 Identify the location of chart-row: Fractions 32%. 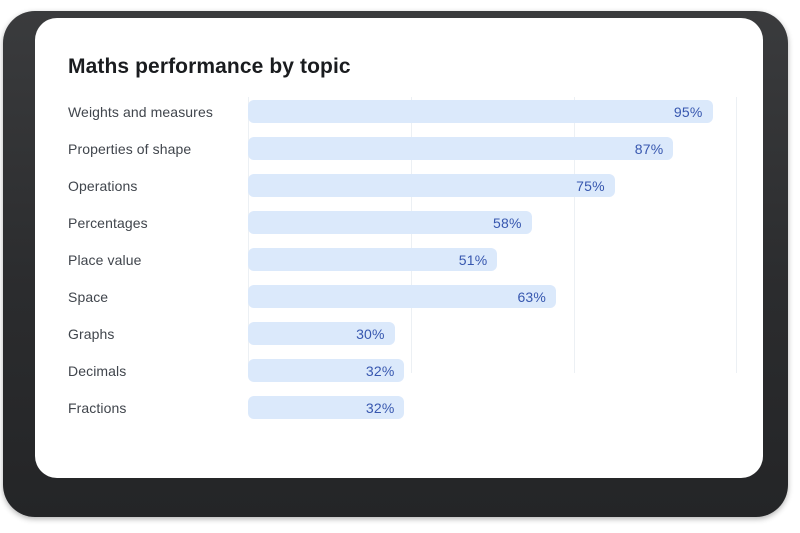
(402, 407).